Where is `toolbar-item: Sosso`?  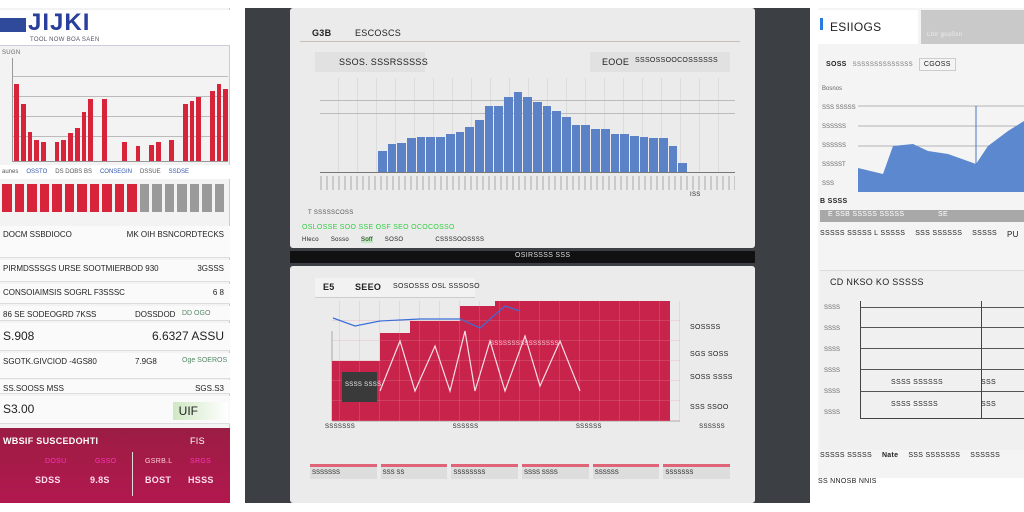
toolbar-item: Sosso is located at coordinates (340, 240).